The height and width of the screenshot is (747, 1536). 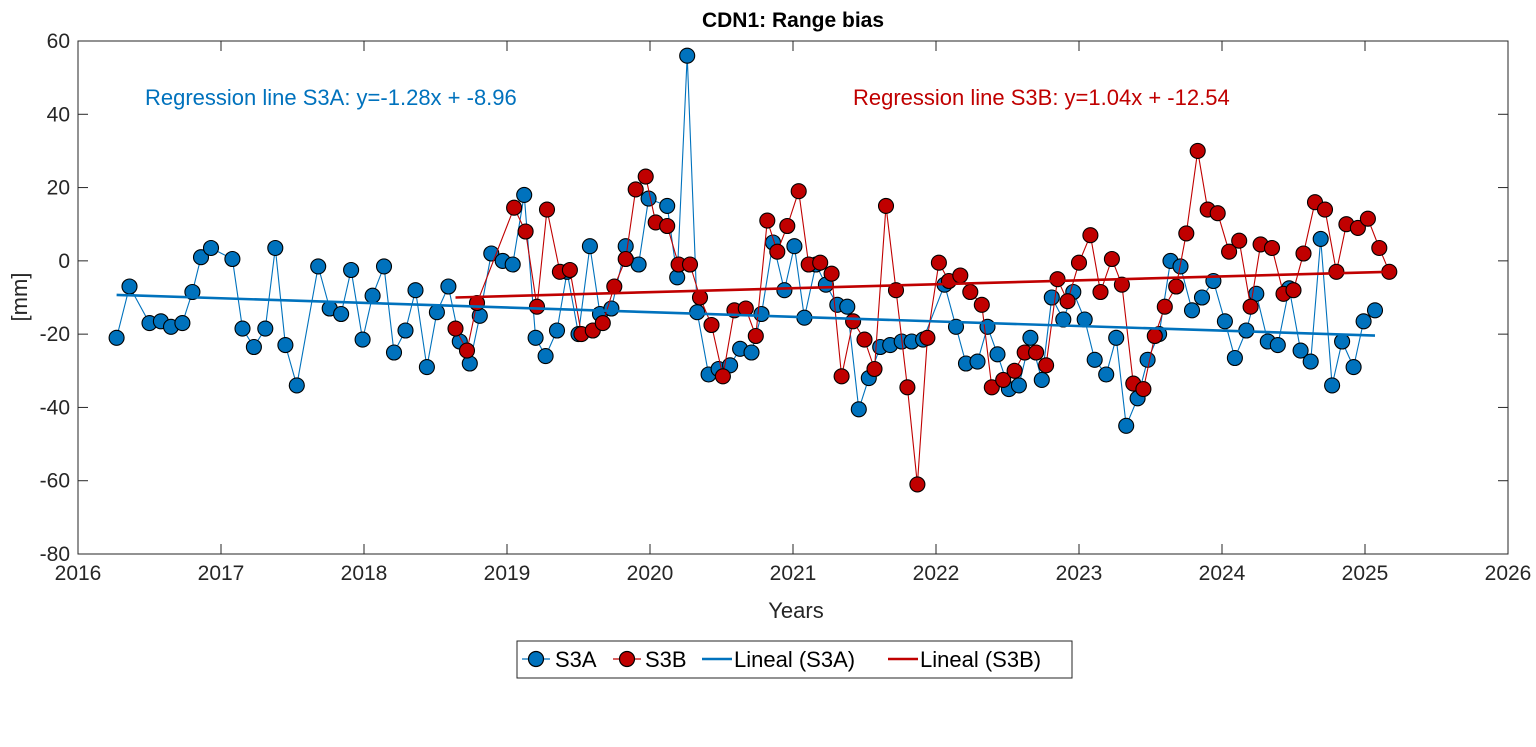 I want to click on x-tick-label: 2019, so click(x=507, y=573).